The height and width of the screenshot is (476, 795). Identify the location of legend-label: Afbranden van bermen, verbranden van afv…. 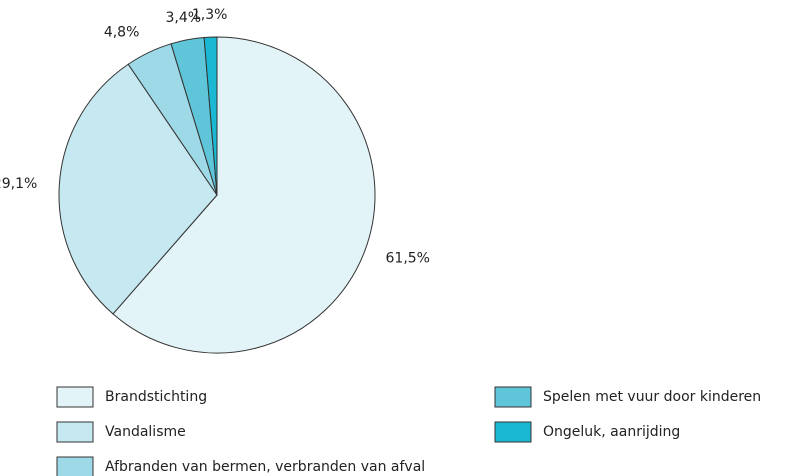
(265, 467).